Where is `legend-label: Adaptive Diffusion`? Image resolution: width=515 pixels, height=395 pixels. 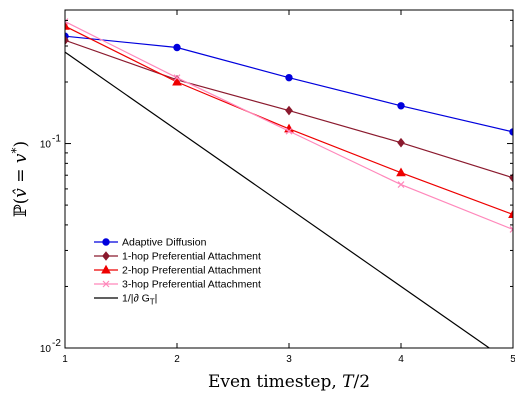
legend-label: Adaptive Diffusion is located at coordinates (164, 243).